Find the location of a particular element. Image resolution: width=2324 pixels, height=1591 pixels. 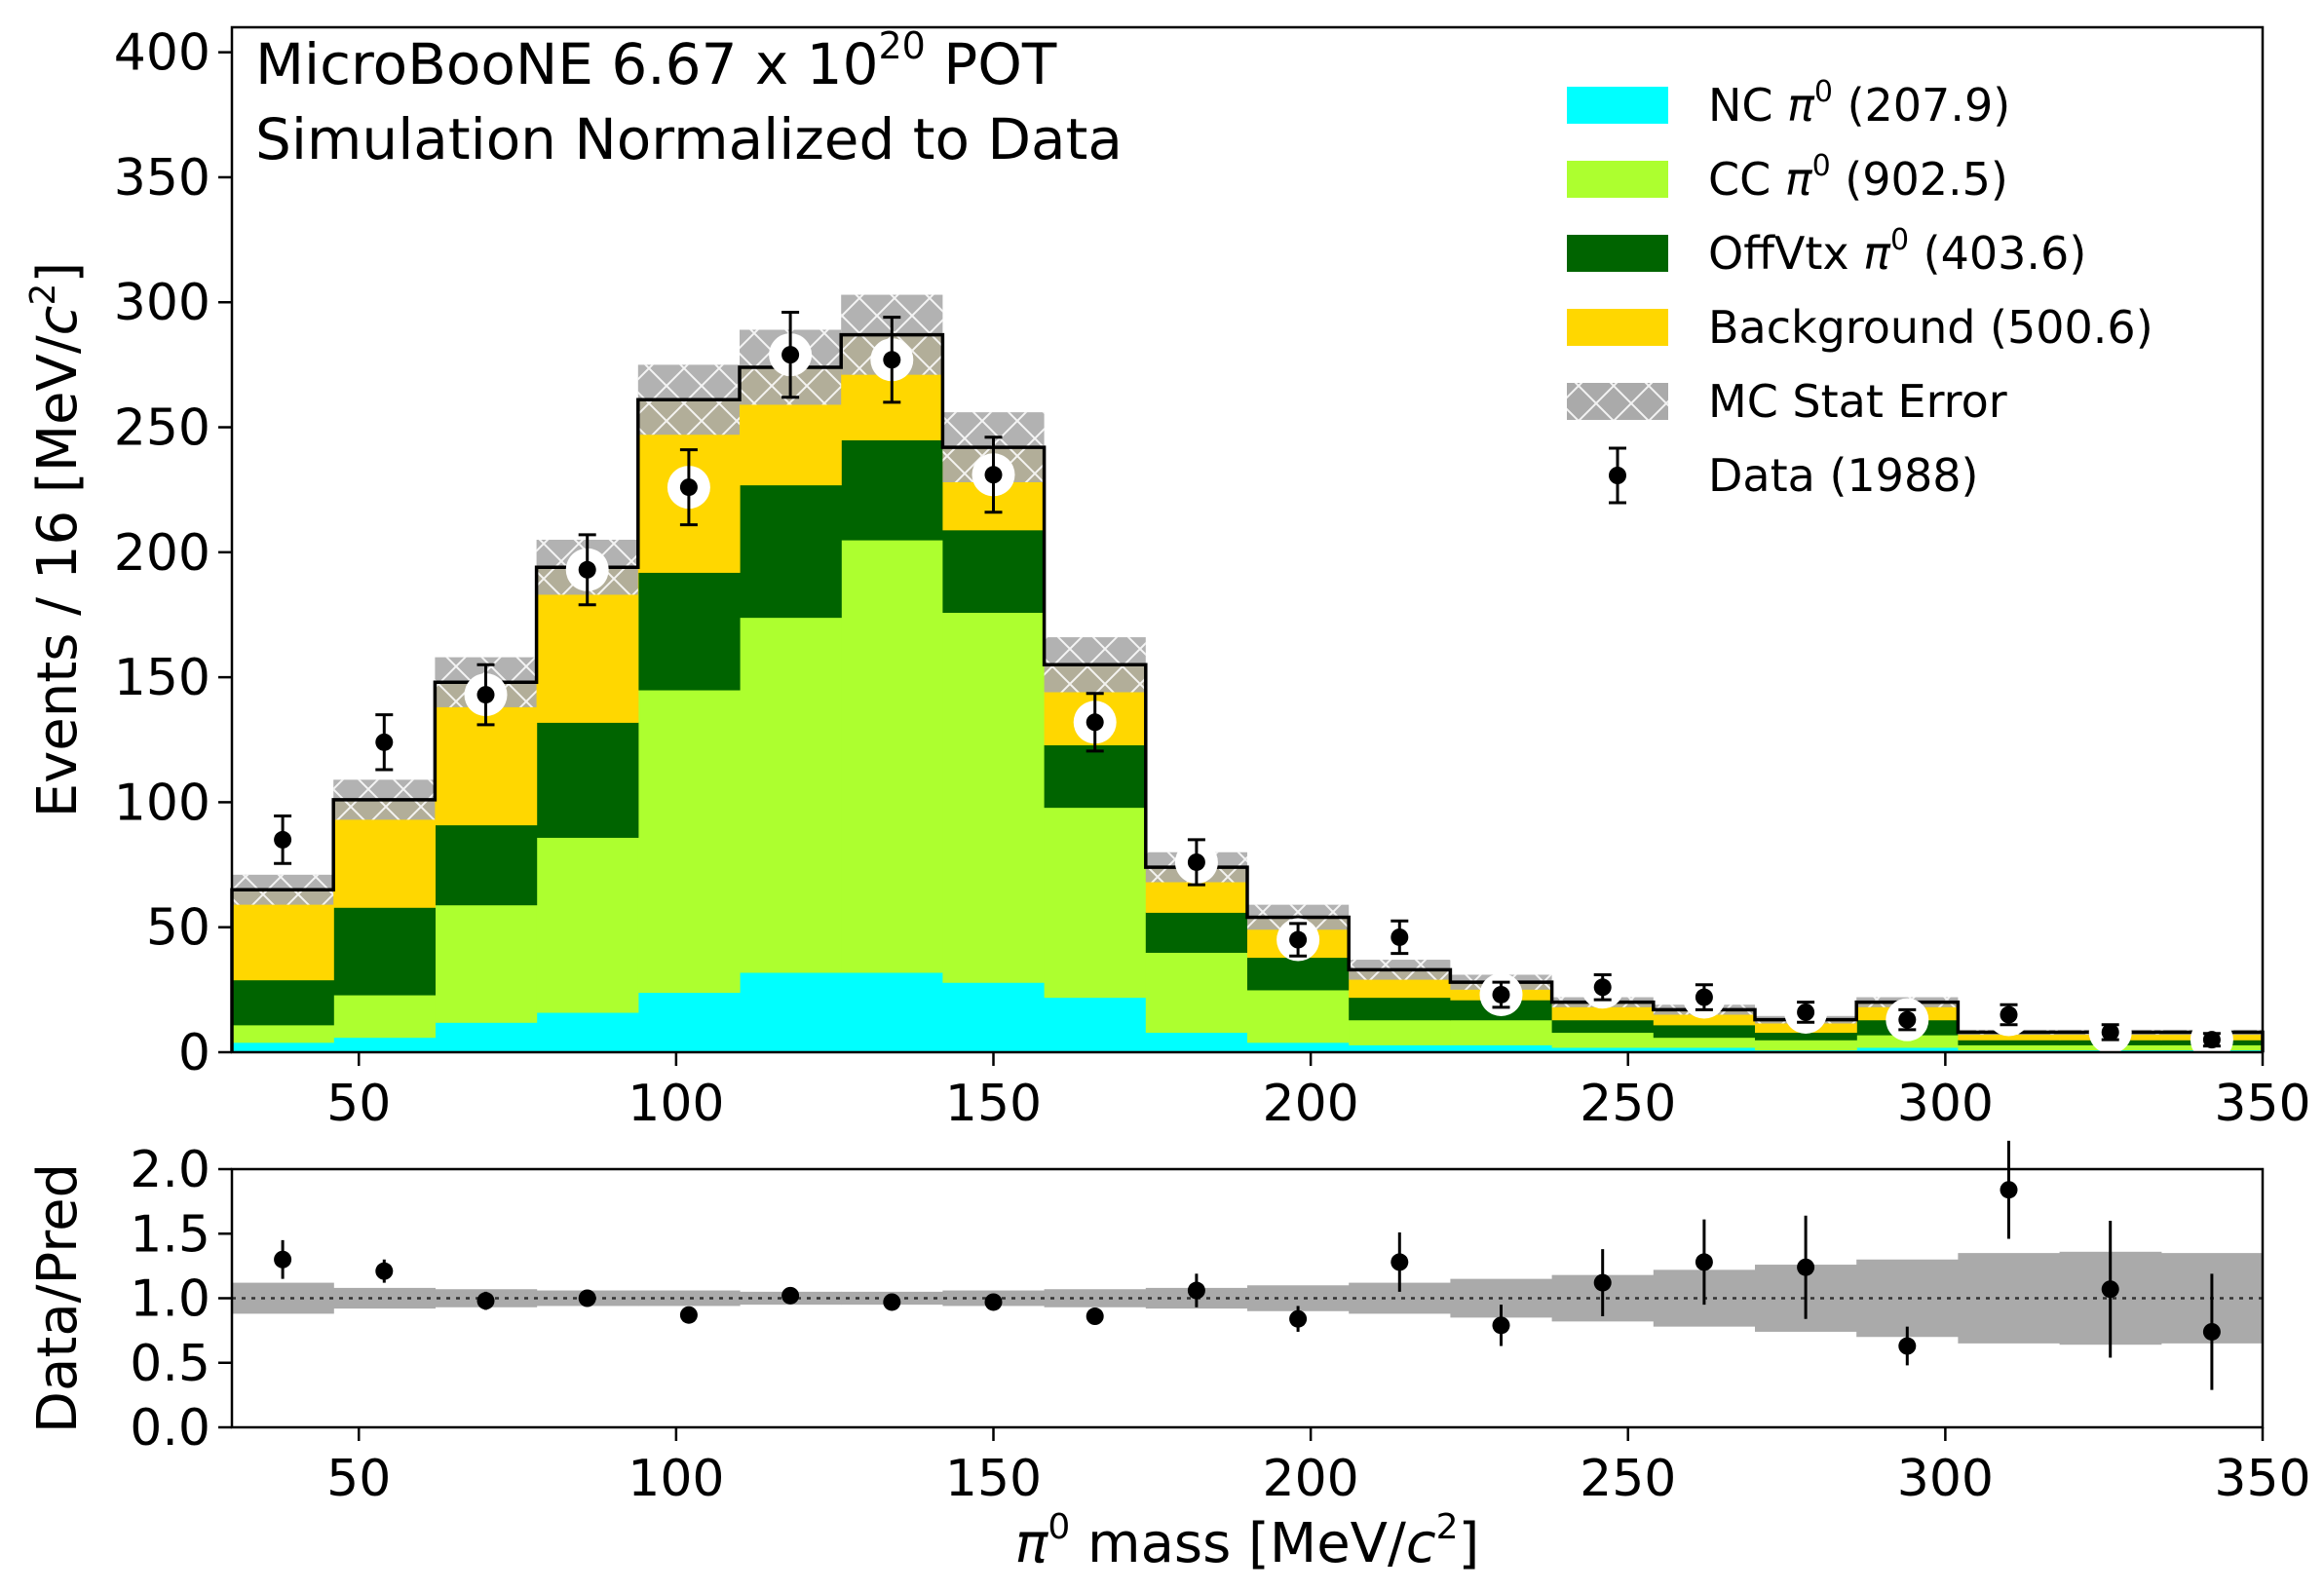

y-tick-label: 150 is located at coordinates (162, 678).